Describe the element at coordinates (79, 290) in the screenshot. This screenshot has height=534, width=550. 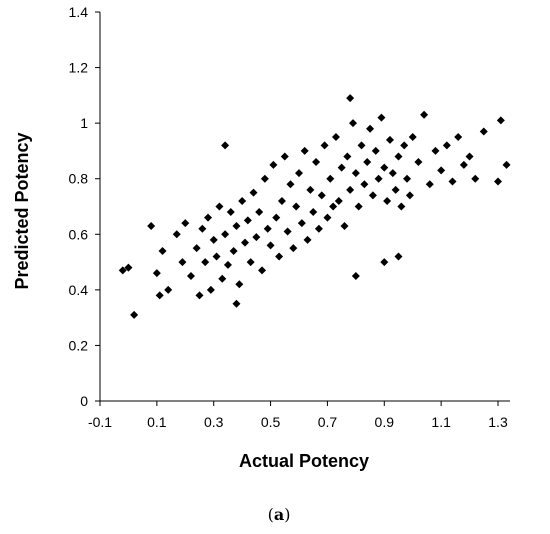
I see `y-tick-label: 0.4` at that location.